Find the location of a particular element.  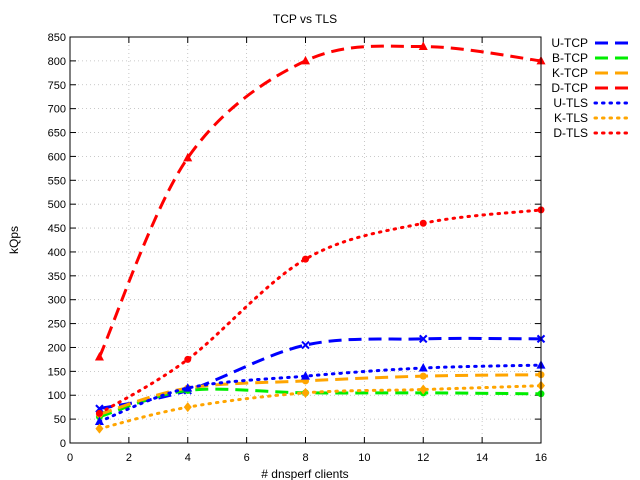

y-tick-label: 350 is located at coordinates (57, 277).